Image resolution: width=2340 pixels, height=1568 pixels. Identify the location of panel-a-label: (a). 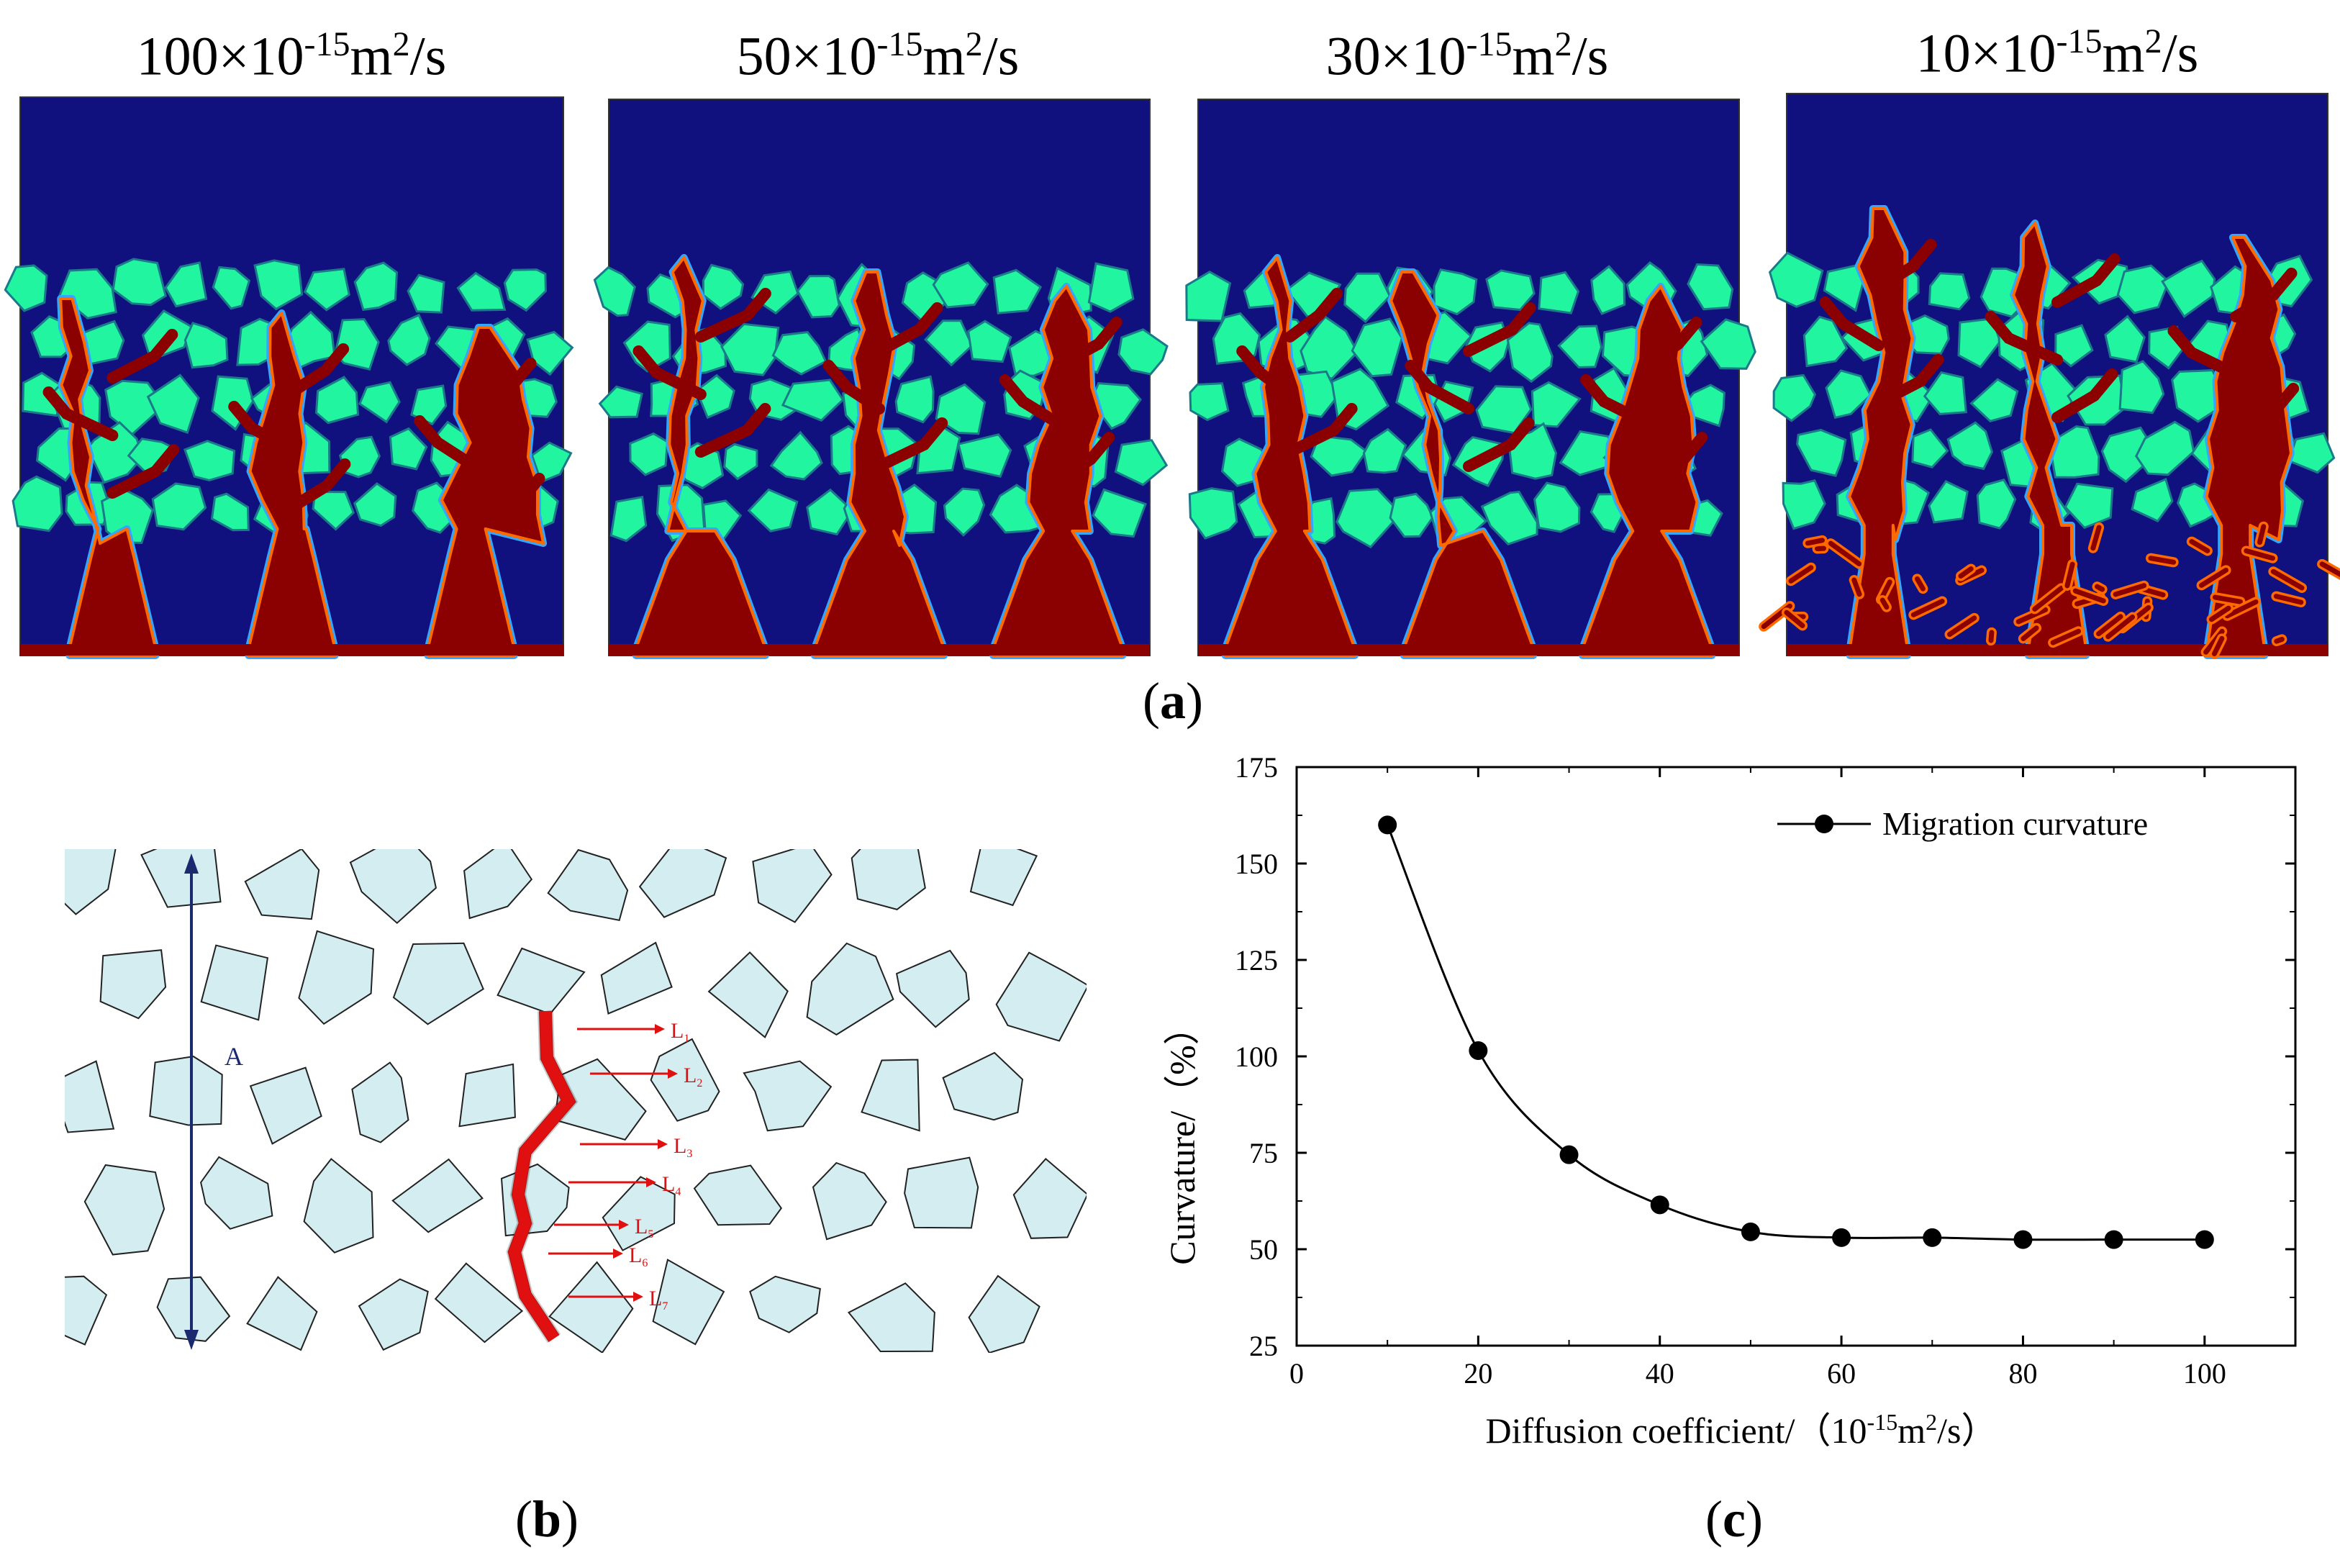
(1173, 701).